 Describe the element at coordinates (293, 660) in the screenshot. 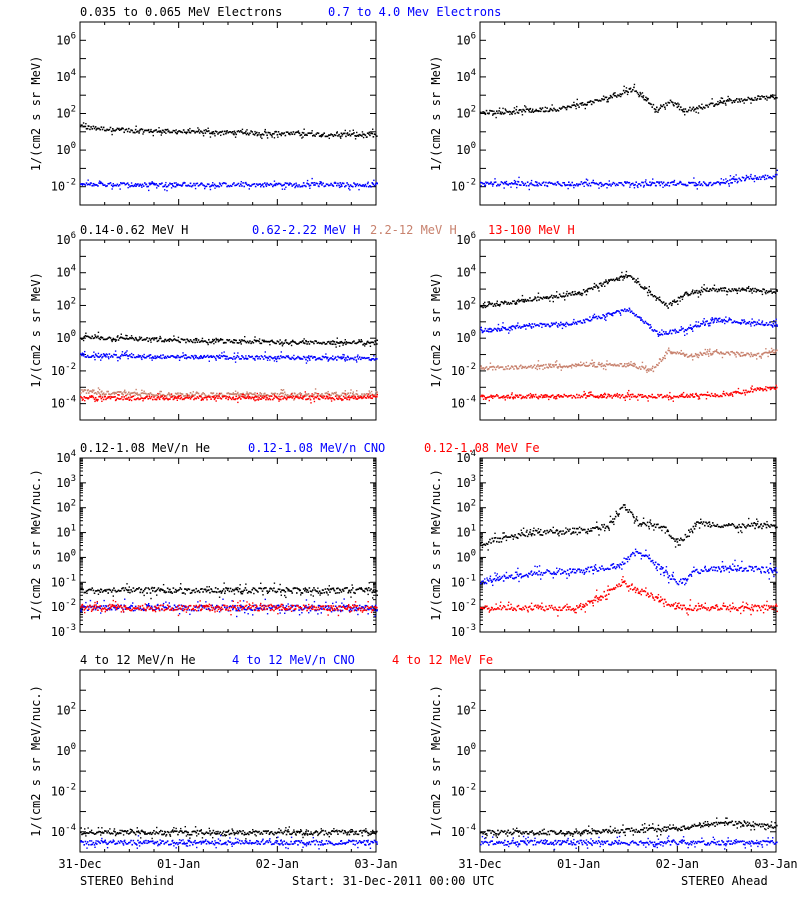

I see `panel-title-3-1: 4 to 12 MeV/n CNO` at that location.